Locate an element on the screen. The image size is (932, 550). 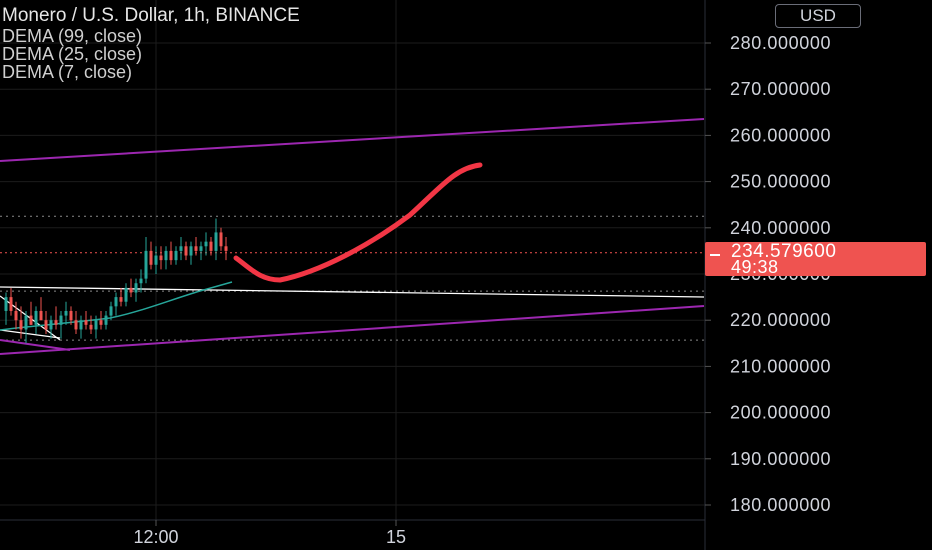
currency-button: USD is located at coordinates (818, 16).